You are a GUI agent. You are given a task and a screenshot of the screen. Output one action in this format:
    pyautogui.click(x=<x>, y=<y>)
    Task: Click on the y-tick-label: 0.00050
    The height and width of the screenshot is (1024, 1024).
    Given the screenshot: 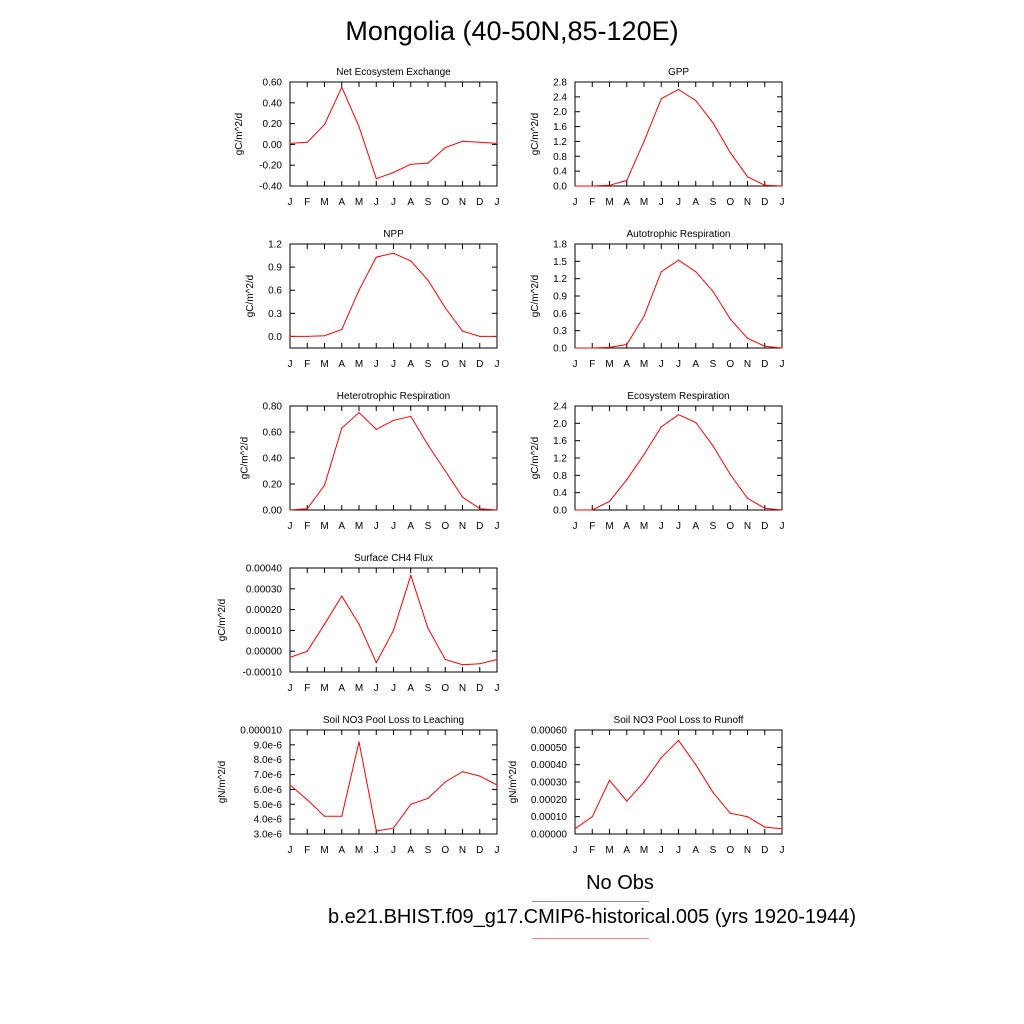 What is the action you would take?
    pyautogui.click(x=549, y=748)
    